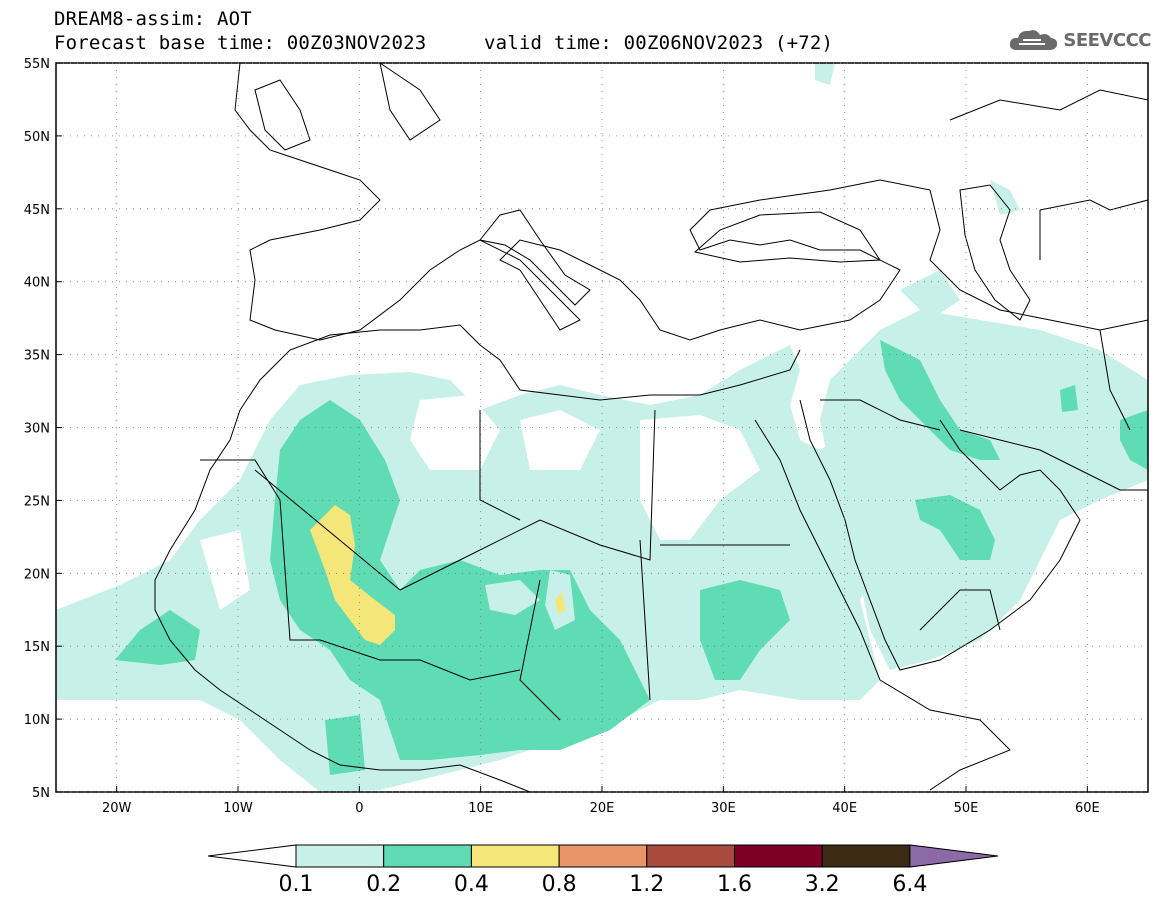 The image size is (1165, 905). What do you see at coordinates (153, 19) in the screenshot?
I see `map-title: DREAM8-assim: AOT` at bounding box center [153, 19].